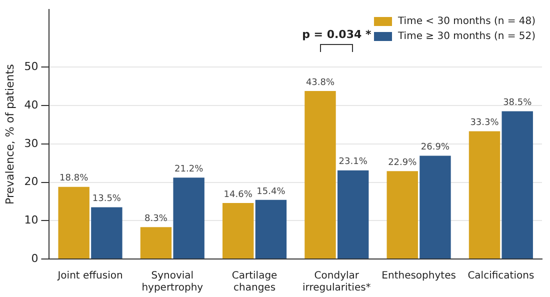 The width and height of the screenshot is (550, 297). What do you see at coordinates (435, 147) in the screenshot?
I see `data-label: 26.9%` at bounding box center [435, 147].